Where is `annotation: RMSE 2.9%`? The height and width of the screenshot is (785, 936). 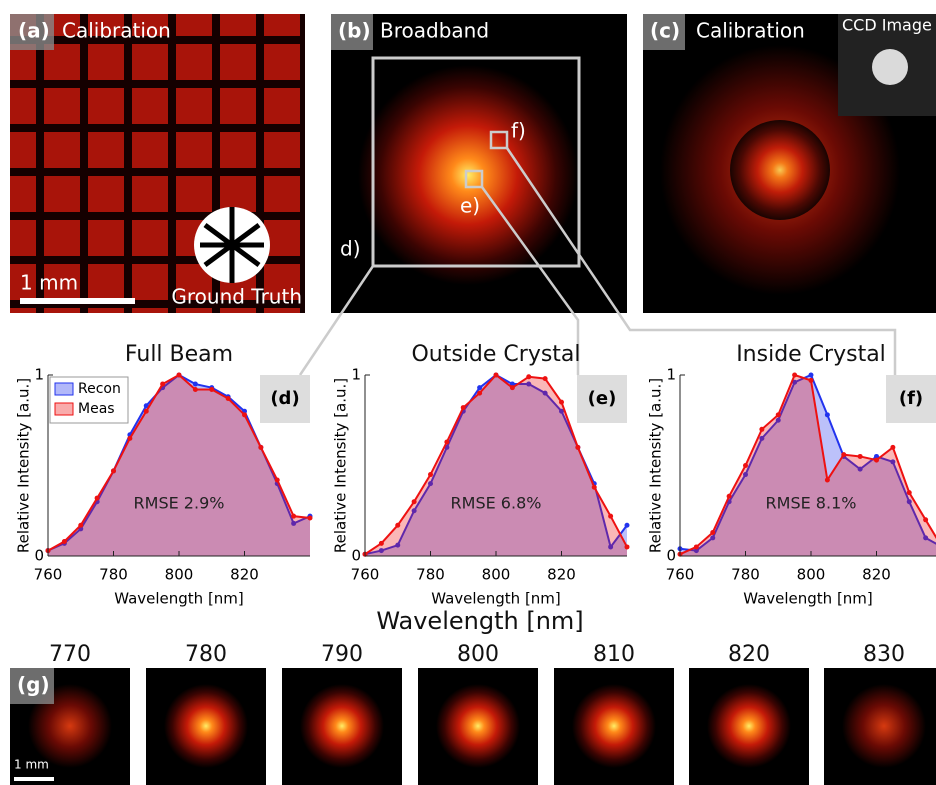
annotation: RMSE 2.9% is located at coordinates (179, 503).